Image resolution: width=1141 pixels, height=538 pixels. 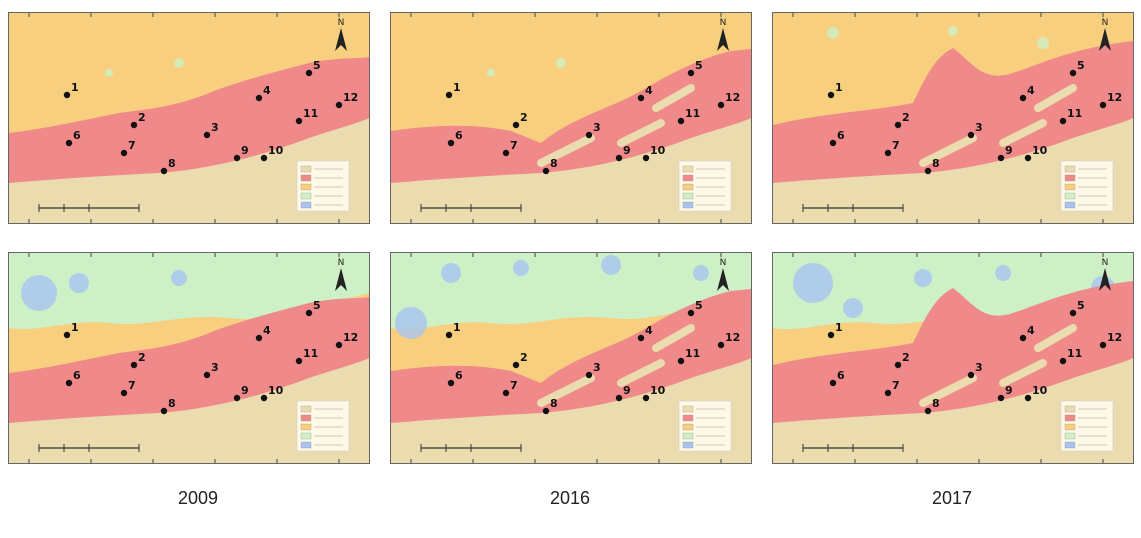 What do you see at coordinates (953, 118) in the screenshot?
I see `map-panel-top-2017: N 1 2 3 4 5 6 7 8 9 10 11 12` at bounding box center [953, 118].